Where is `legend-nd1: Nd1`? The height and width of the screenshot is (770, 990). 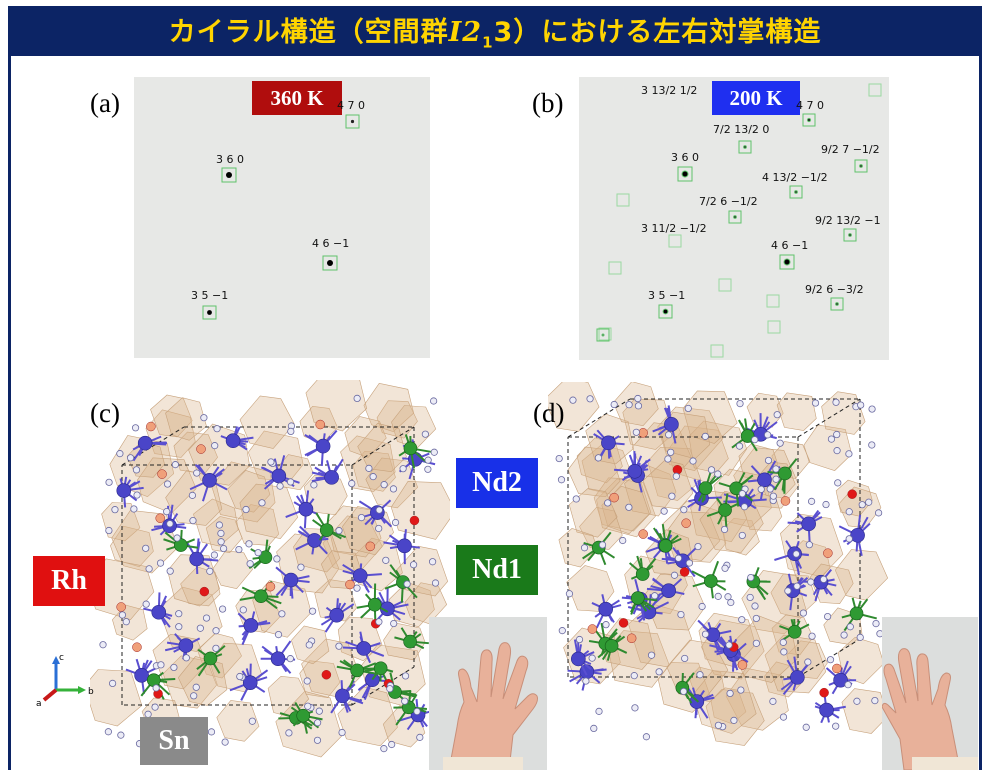 legend-nd1: Nd1 is located at coordinates (497, 570).